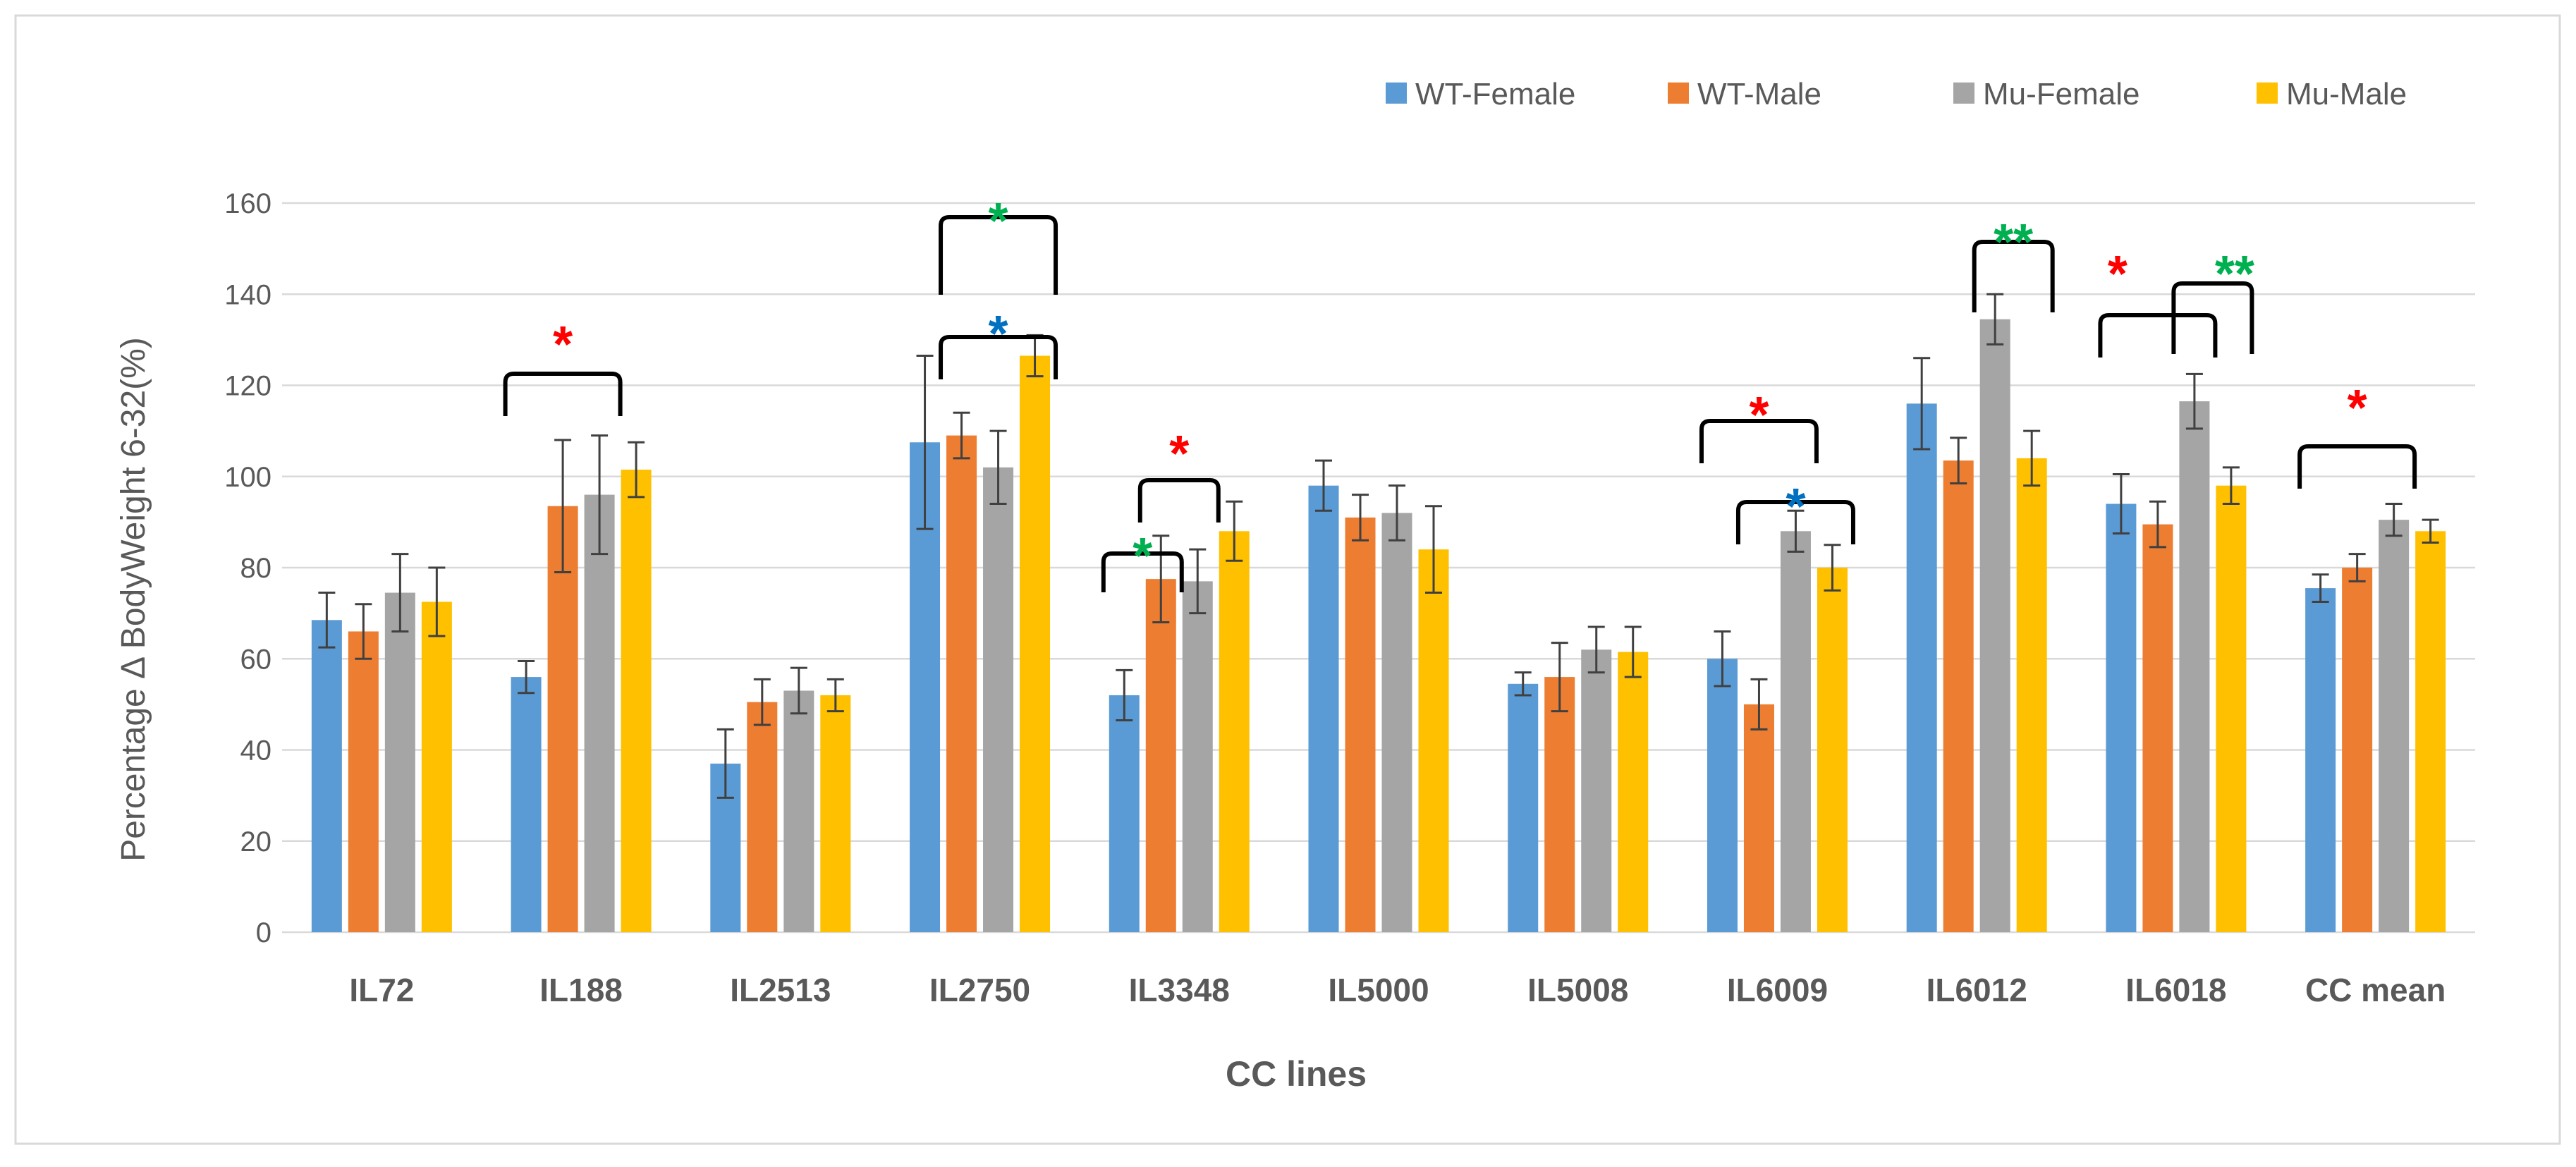 Image resolution: width=2576 pixels, height=1167 pixels. I want to click on legend-label: Mu-Male, so click(2347, 94).